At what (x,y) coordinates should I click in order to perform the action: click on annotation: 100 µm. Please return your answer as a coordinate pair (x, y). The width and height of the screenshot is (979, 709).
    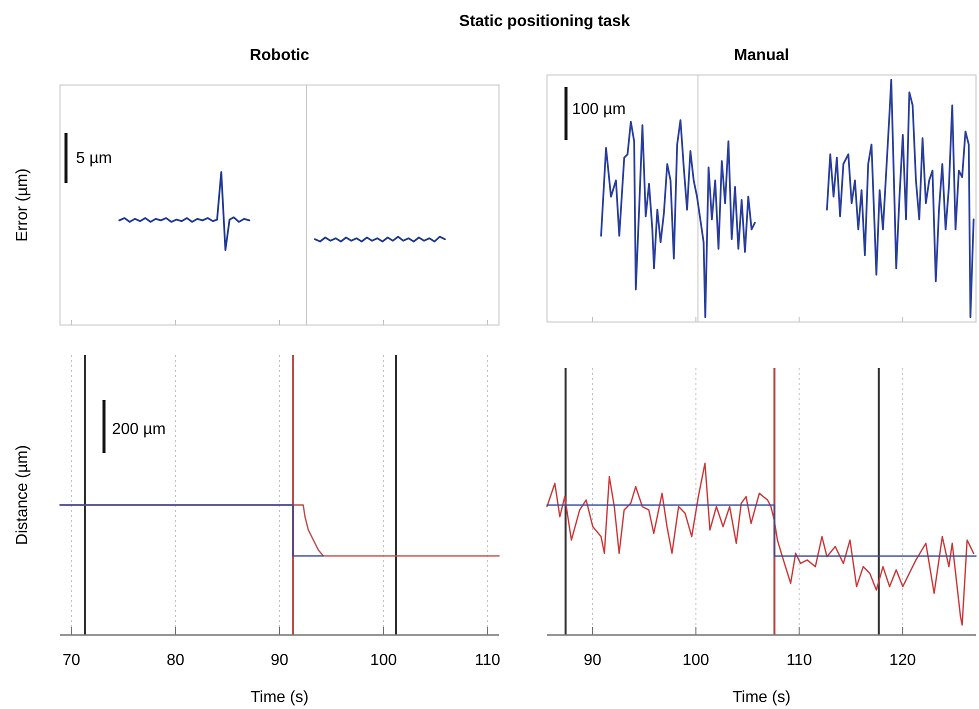
    Looking at the image, I should click on (599, 109).